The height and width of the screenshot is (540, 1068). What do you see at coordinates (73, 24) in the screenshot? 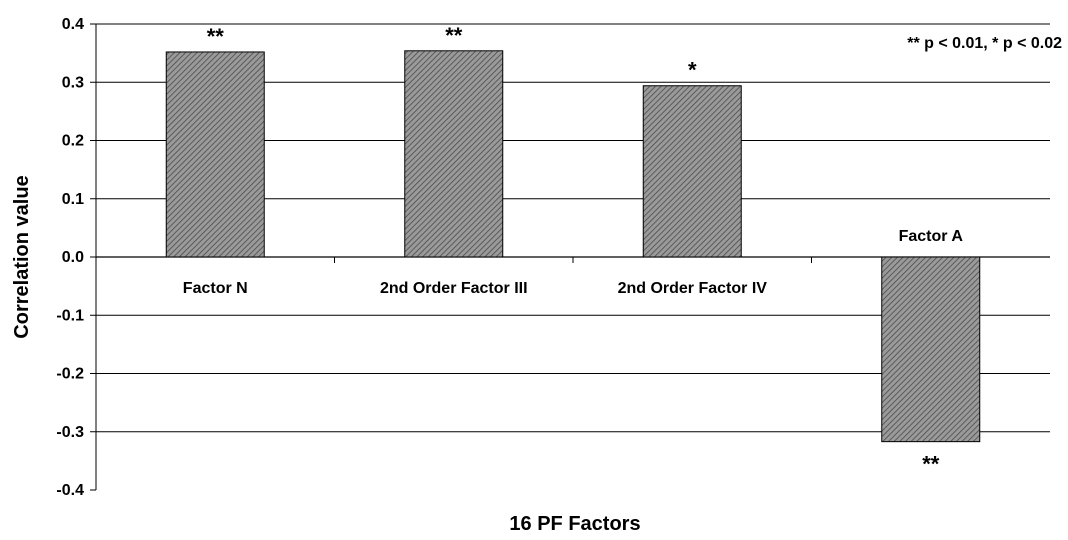
I see `y-tick-label: 0.4` at bounding box center [73, 24].